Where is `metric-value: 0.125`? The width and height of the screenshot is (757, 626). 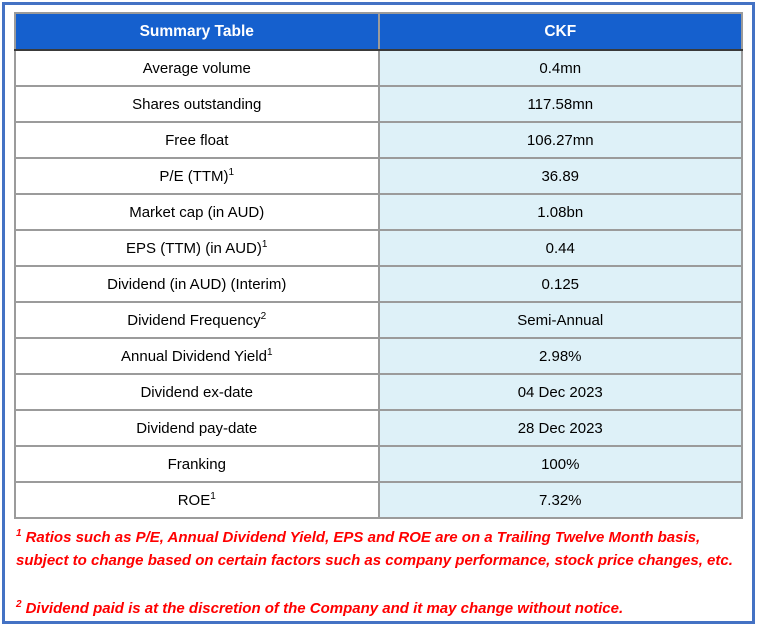 metric-value: 0.125 is located at coordinates (560, 284).